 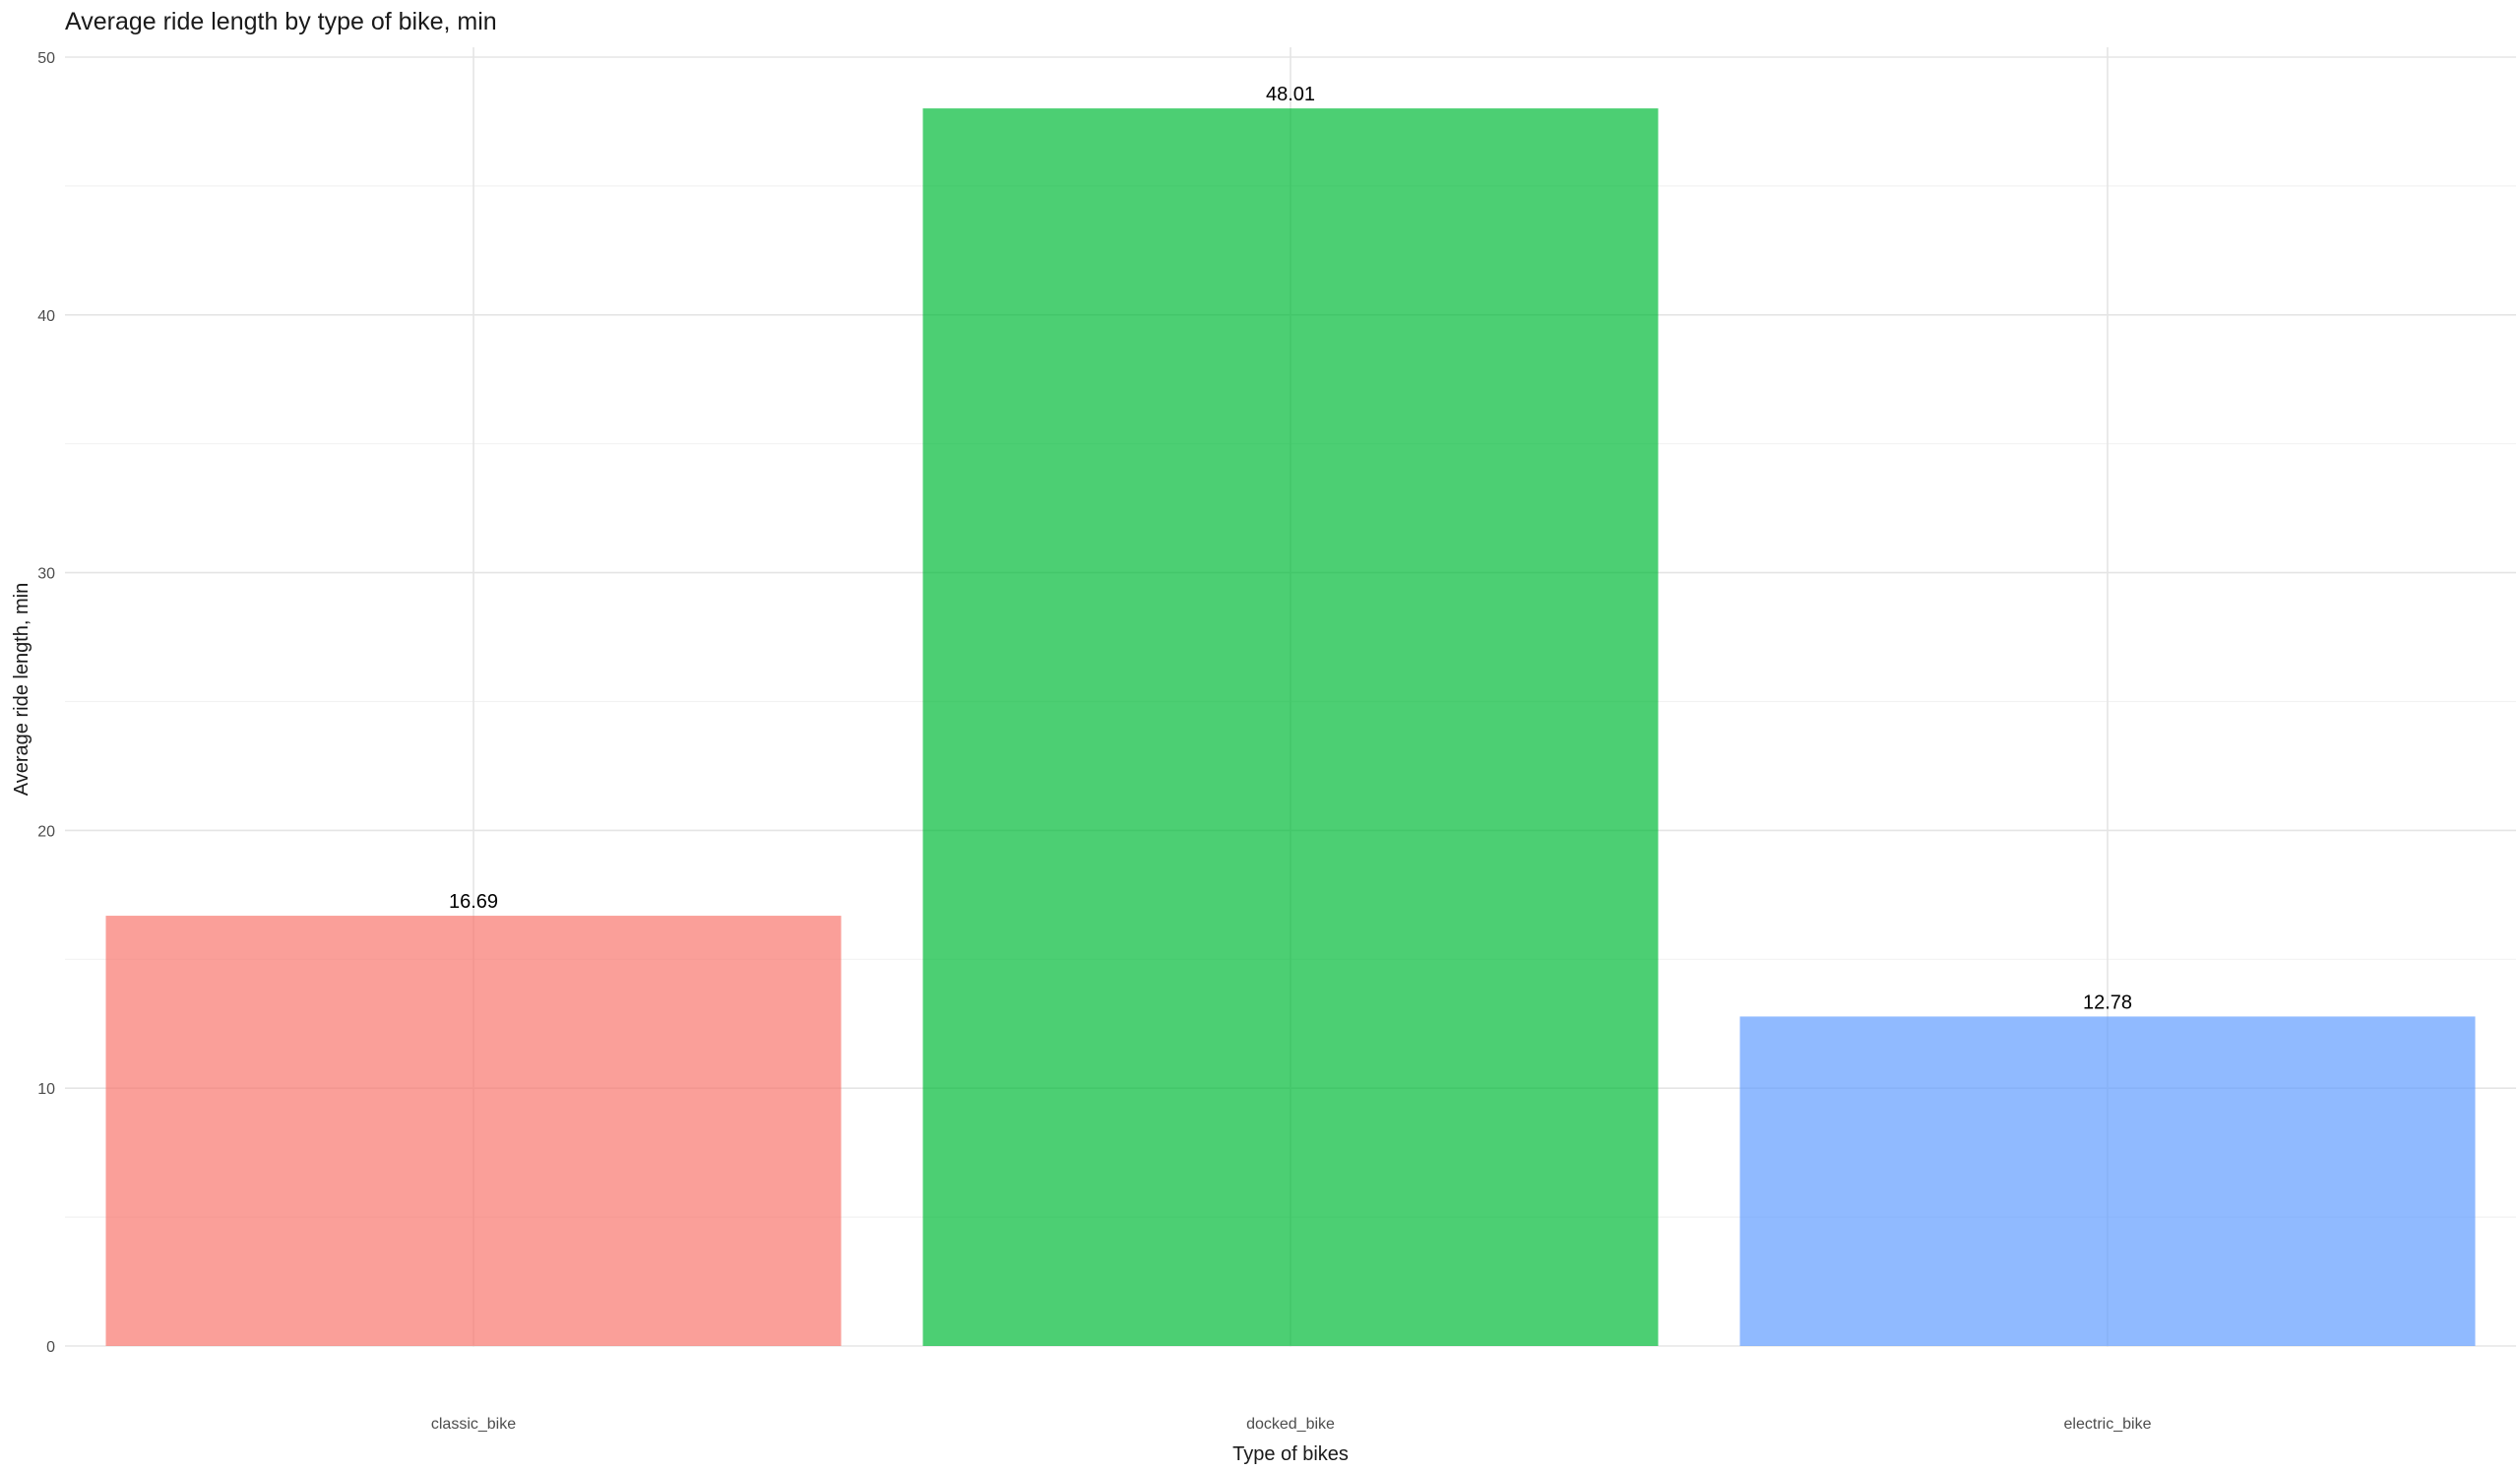 What do you see at coordinates (473, 902) in the screenshot?
I see `data-label-classic_bike: 16.69` at bounding box center [473, 902].